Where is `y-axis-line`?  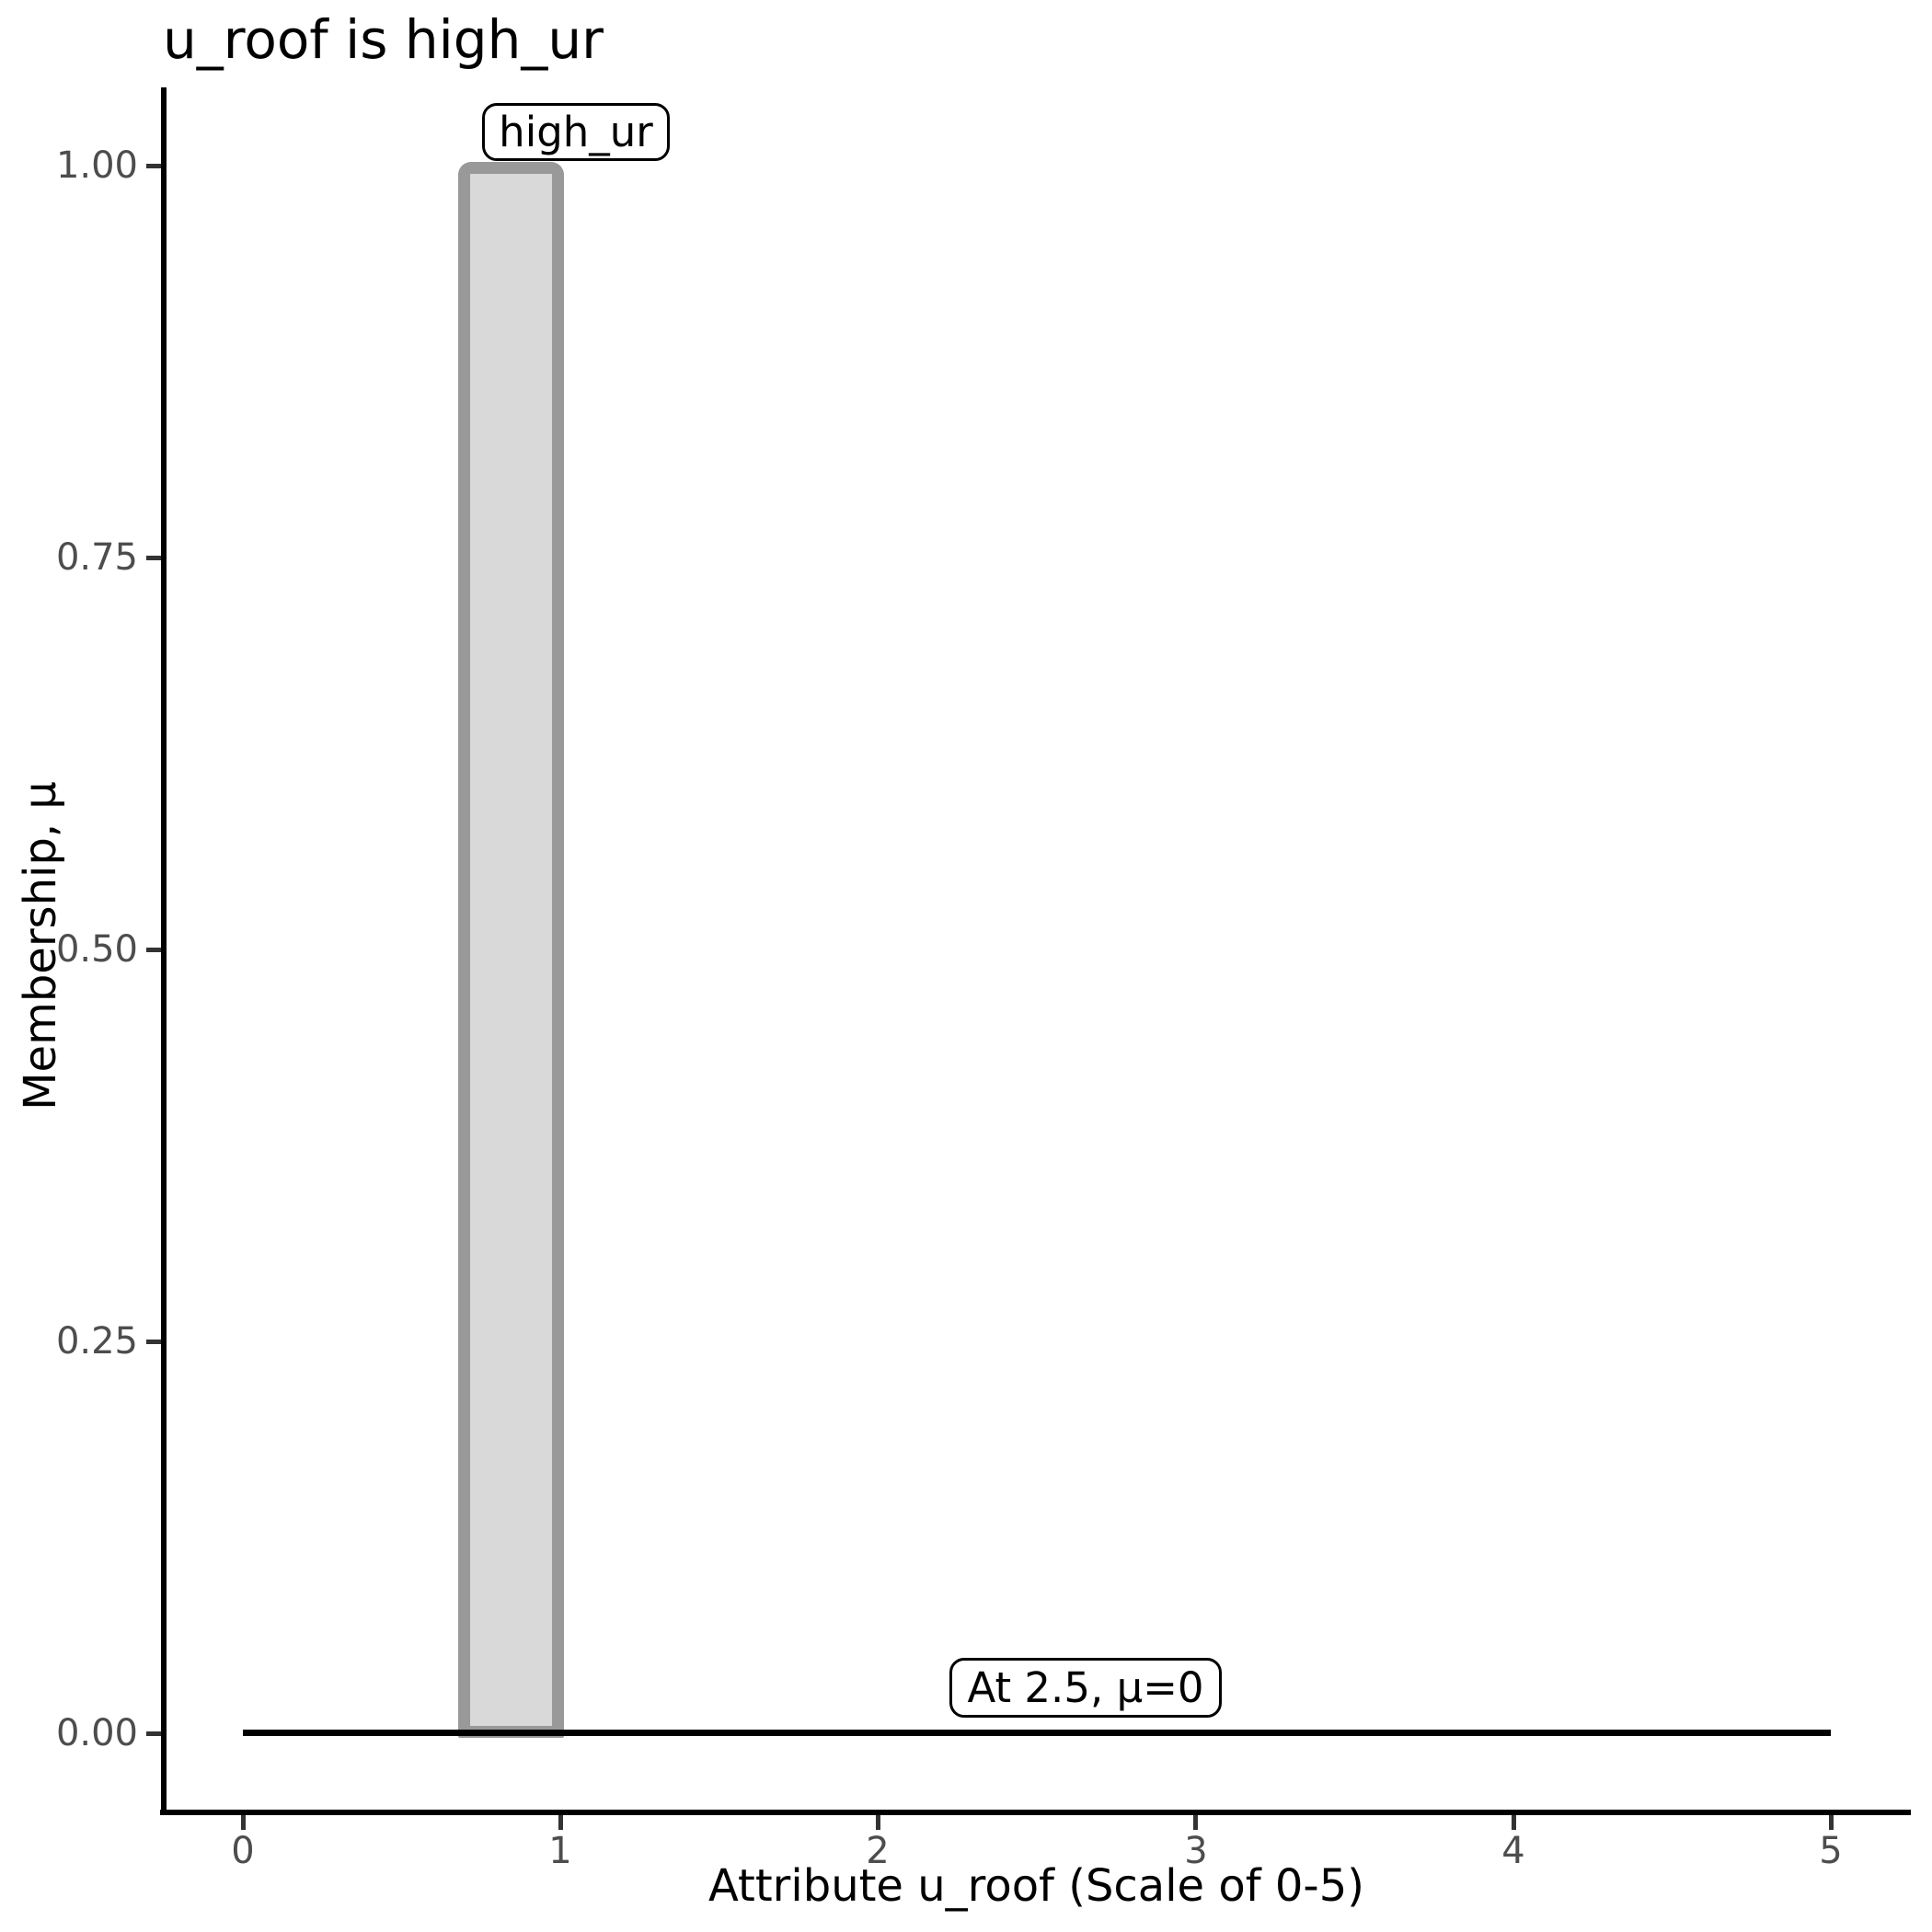 y-axis-line is located at coordinates (164, 951).